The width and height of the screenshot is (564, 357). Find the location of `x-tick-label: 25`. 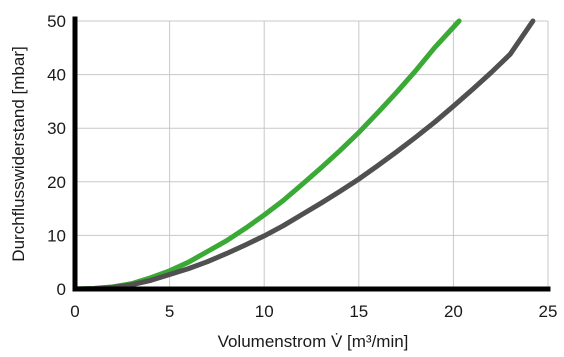

x-tick-label: 25 is located at coordinates (548, 311).